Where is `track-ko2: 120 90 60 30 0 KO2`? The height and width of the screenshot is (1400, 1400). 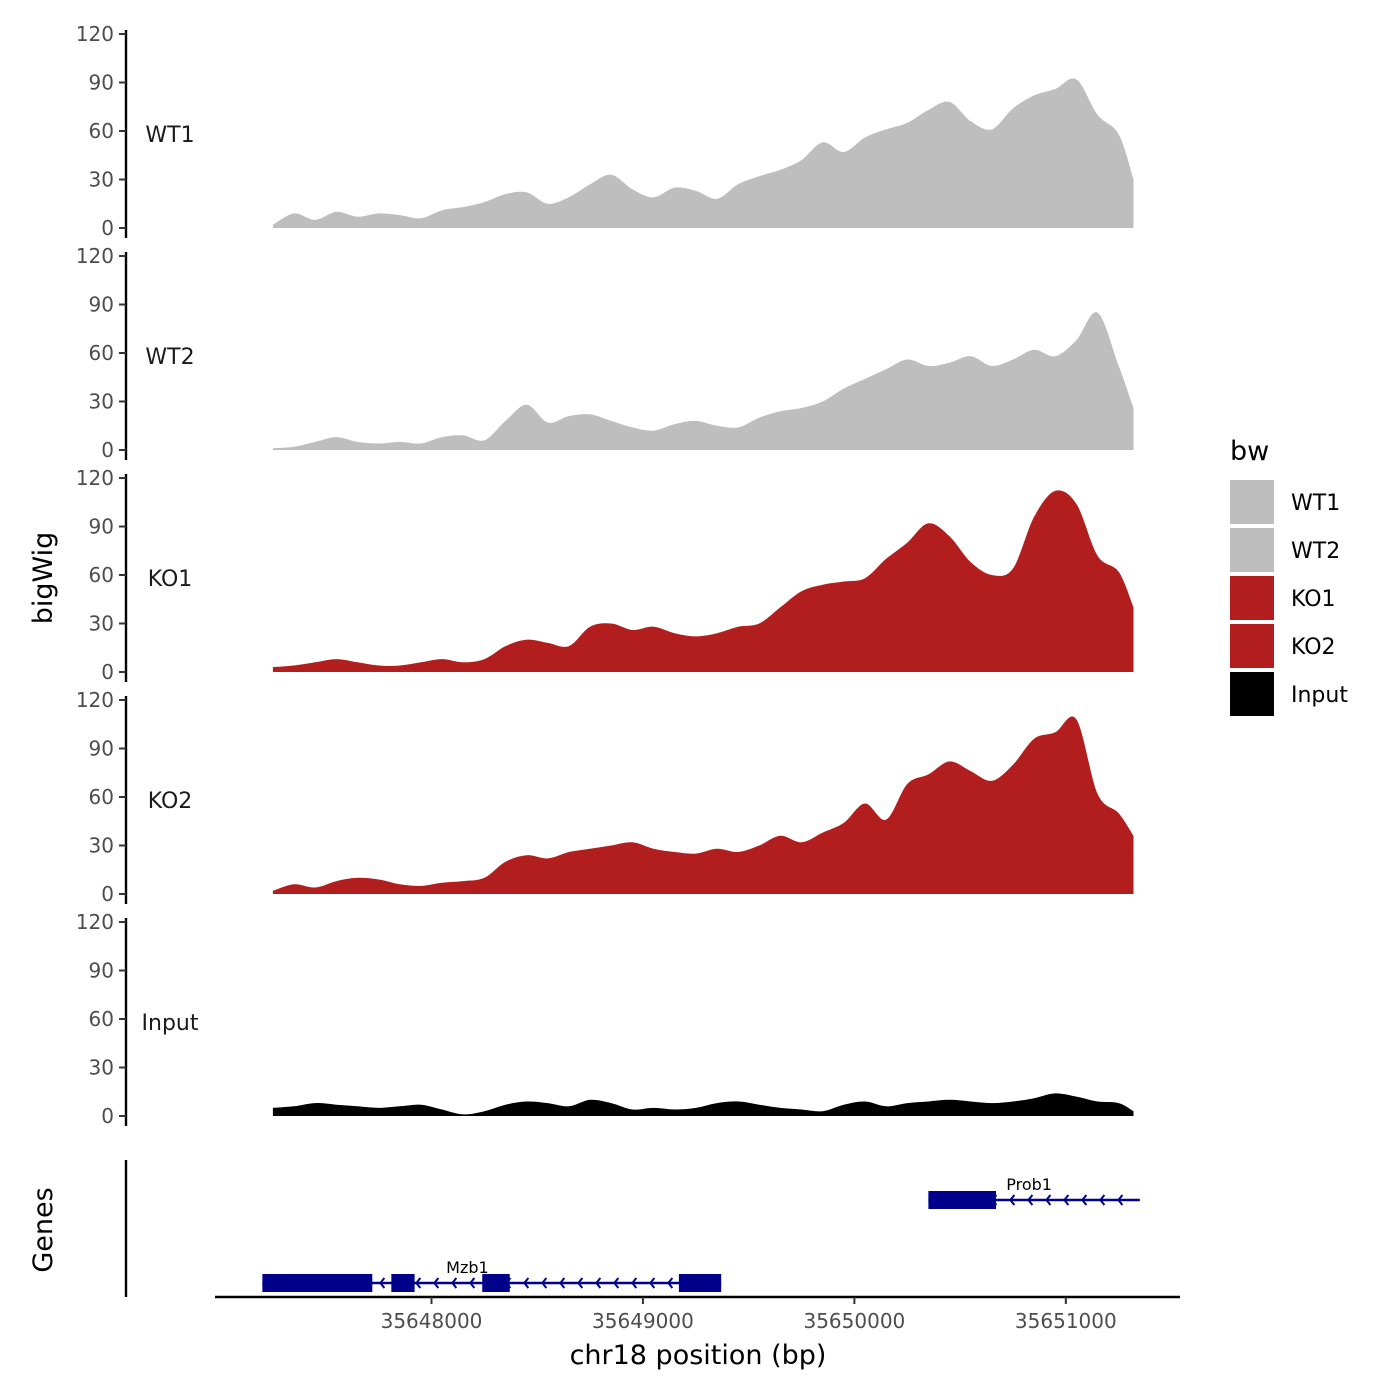
track-ko2: 120 90 60 30 0 KO2 is located at coordinates (605, 797).